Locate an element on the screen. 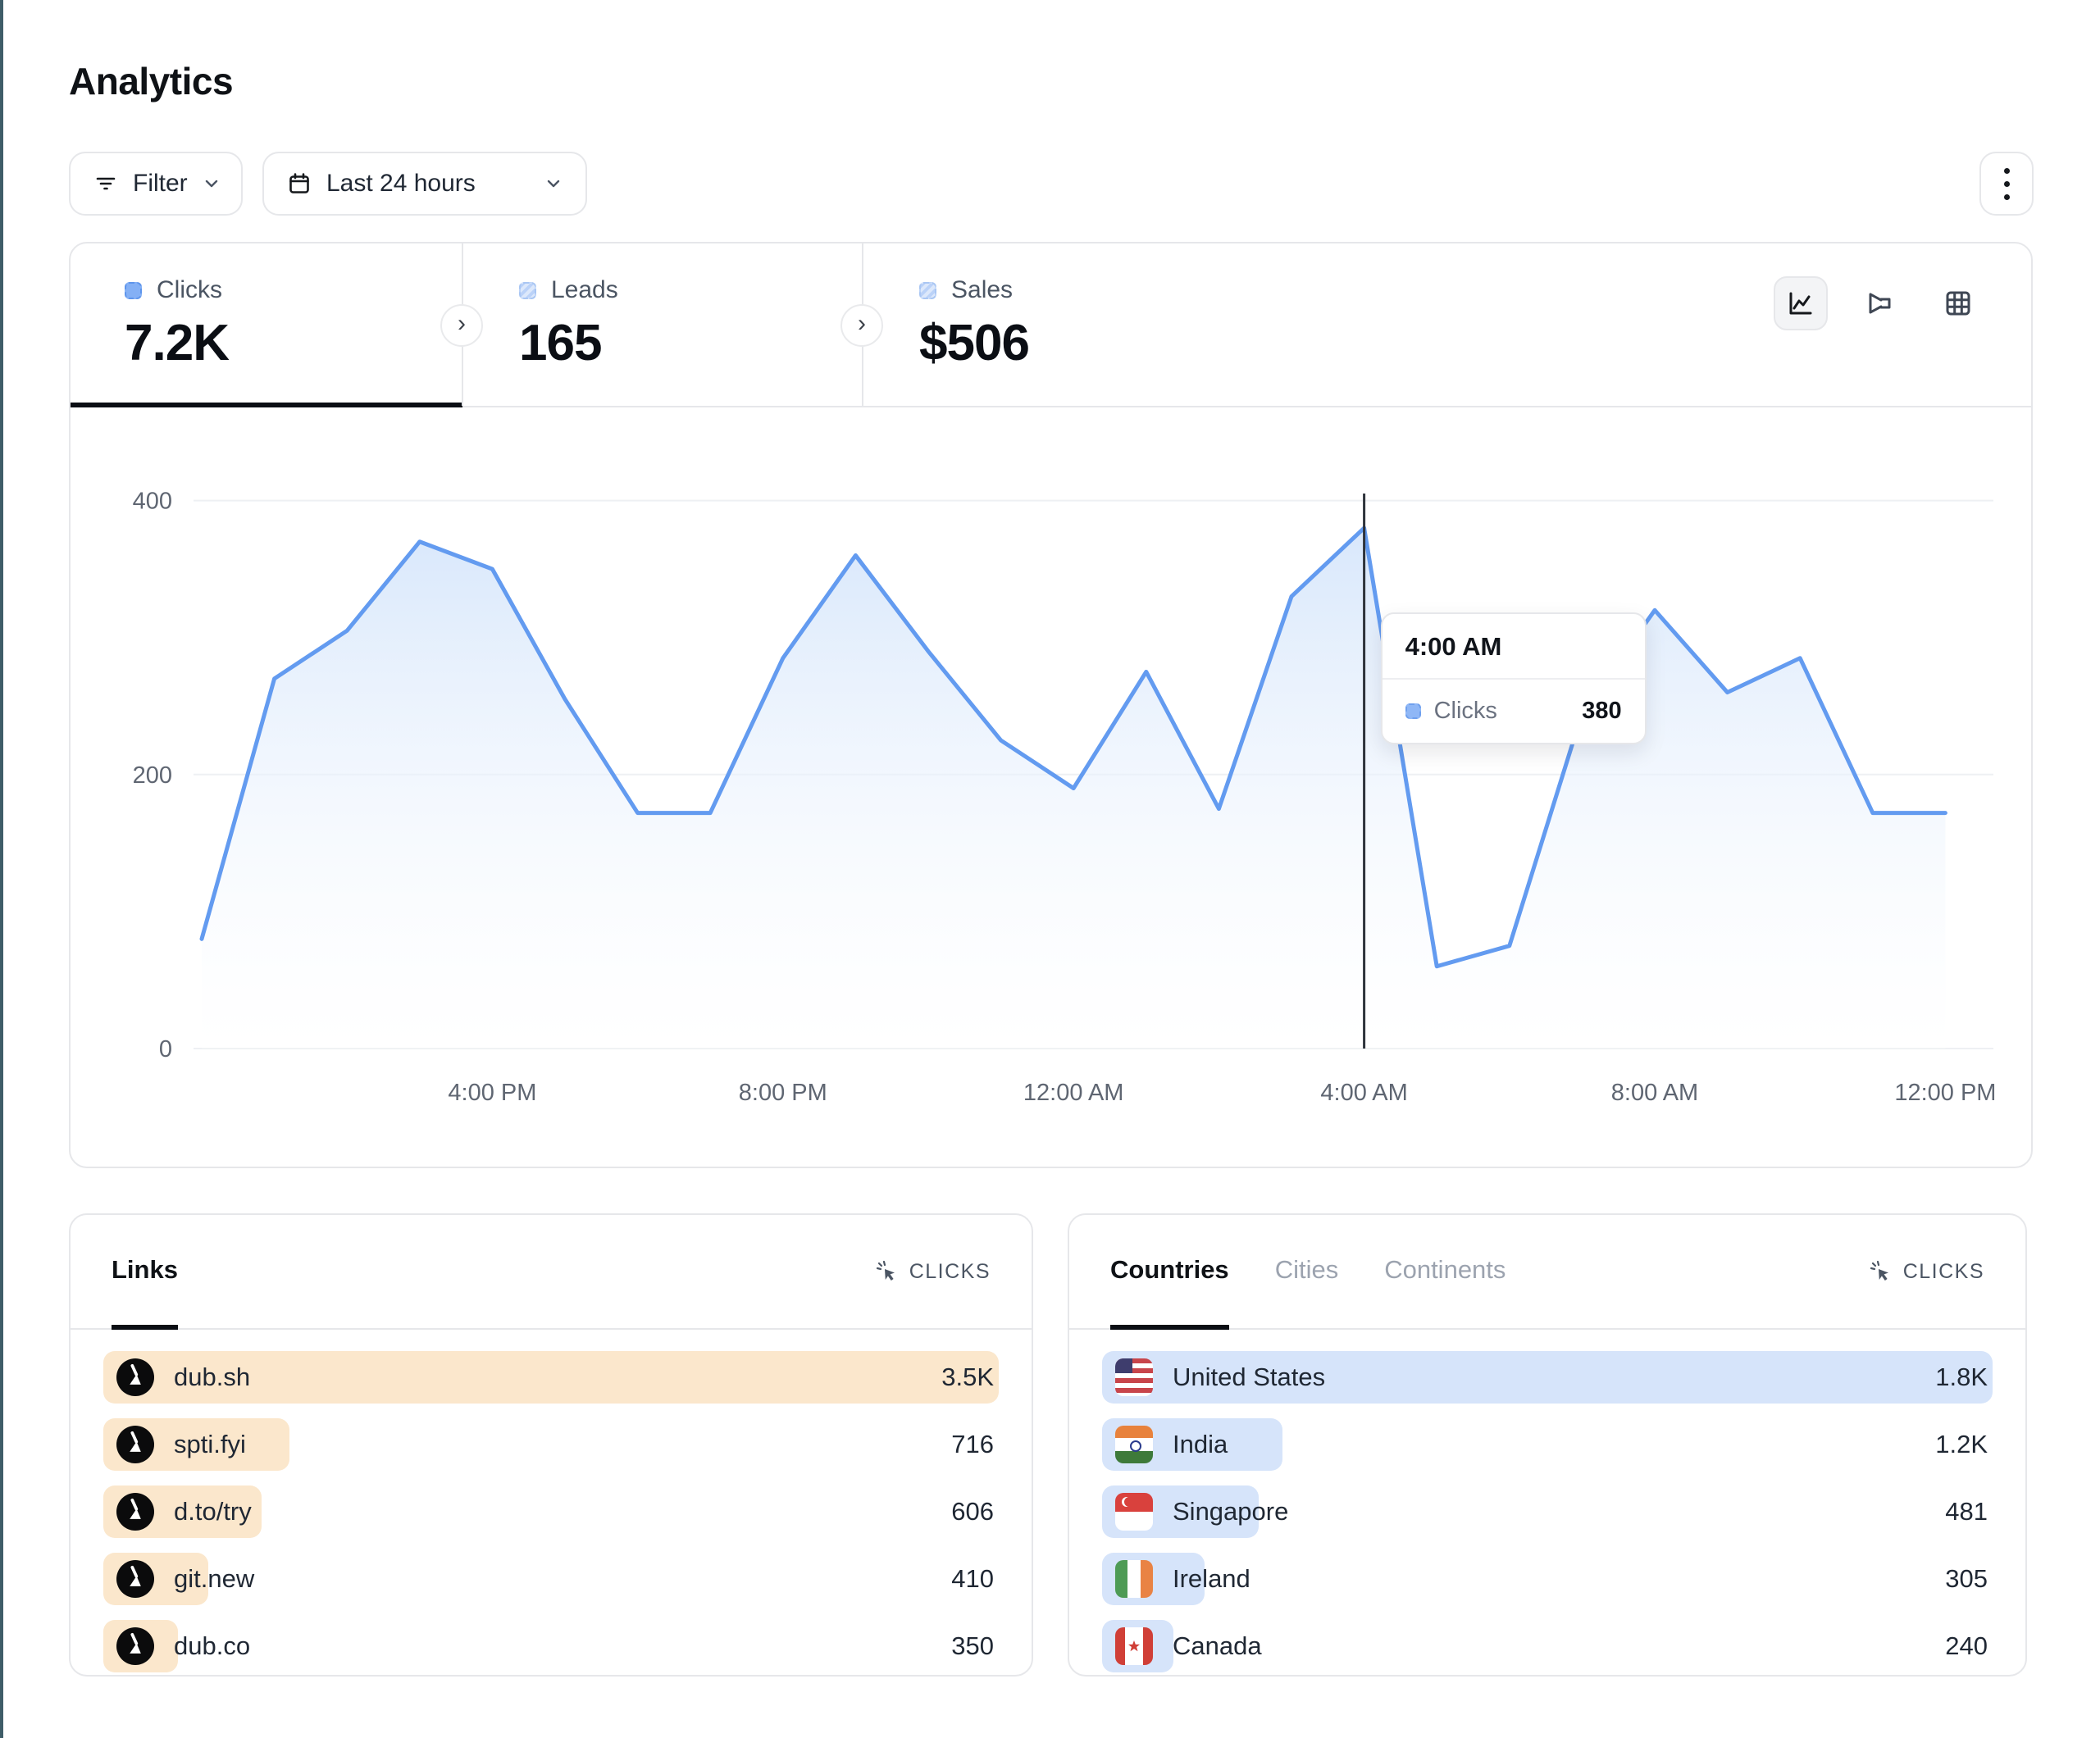  filter-button: Filter is located at coordinates (156, 184).